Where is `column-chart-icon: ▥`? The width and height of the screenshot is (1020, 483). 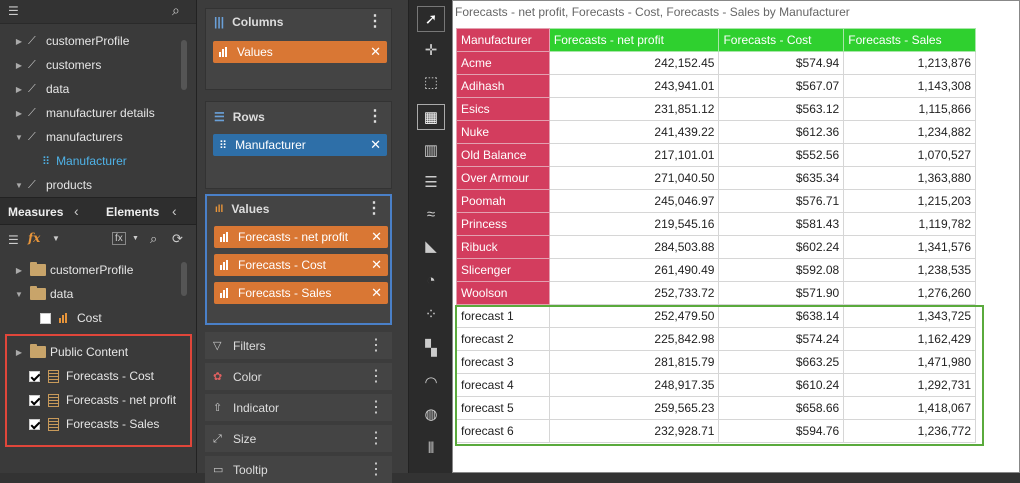 column-chart-icon: ▥ is located at coordinates (431, 150).